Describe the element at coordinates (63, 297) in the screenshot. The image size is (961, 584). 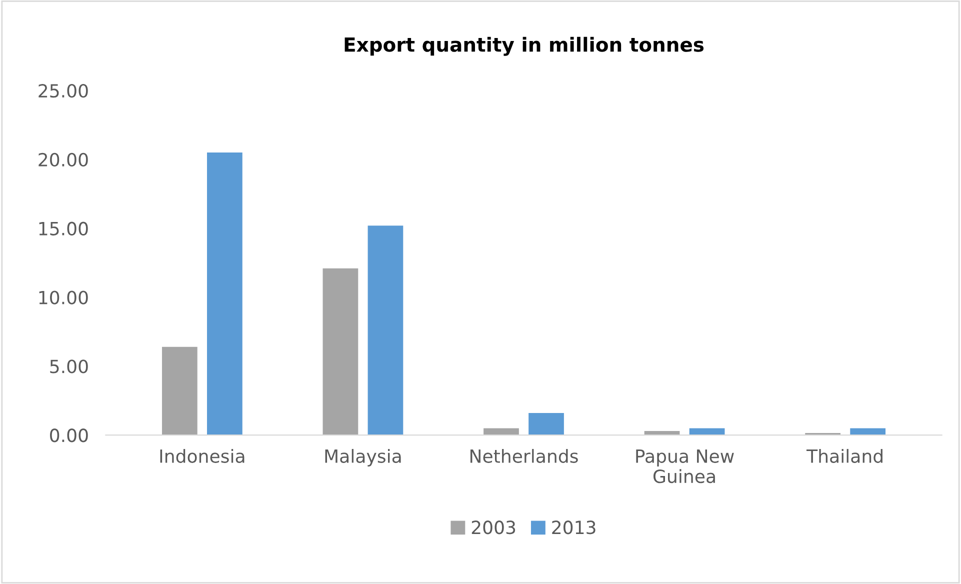
I see `y-tick-label: 10.00` at that location.